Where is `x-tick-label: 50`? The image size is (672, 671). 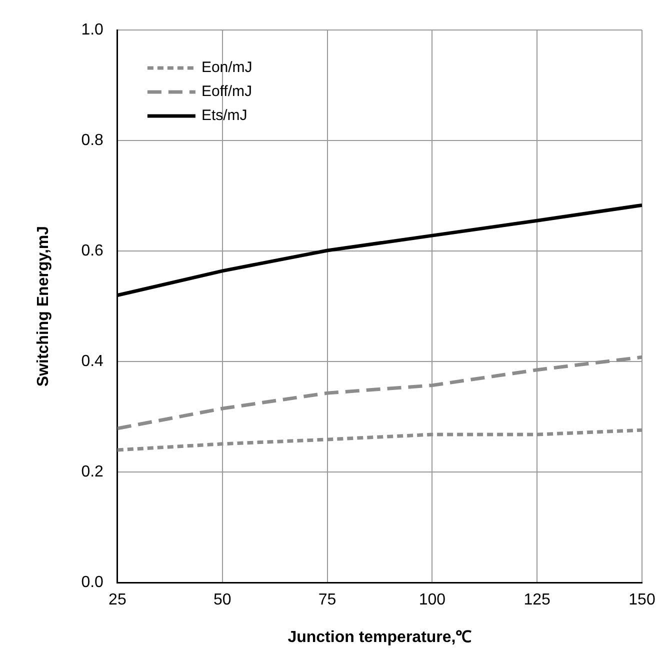 x-tick-label: 50 is located at coordinates (222, 600).